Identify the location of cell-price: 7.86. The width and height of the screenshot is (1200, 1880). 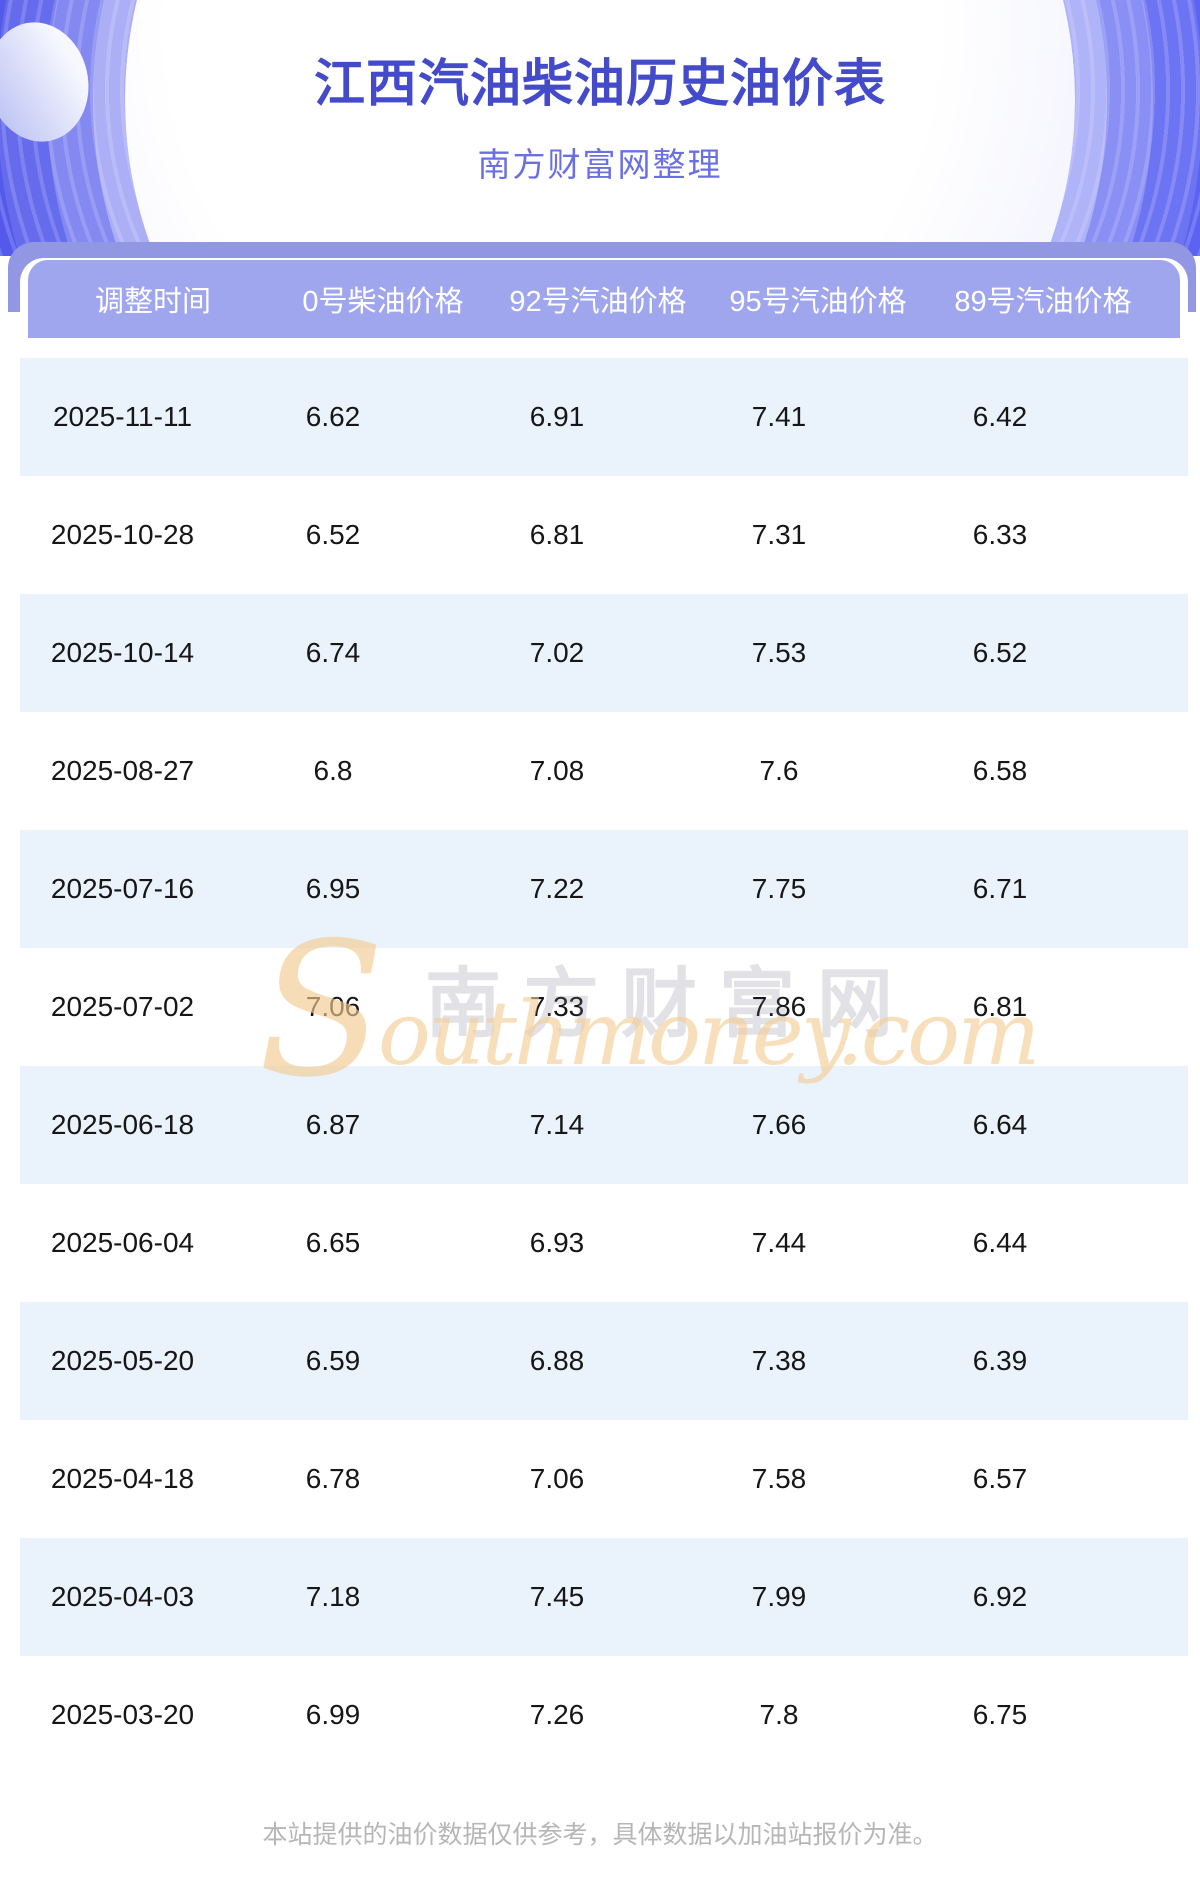
(779, 1006).